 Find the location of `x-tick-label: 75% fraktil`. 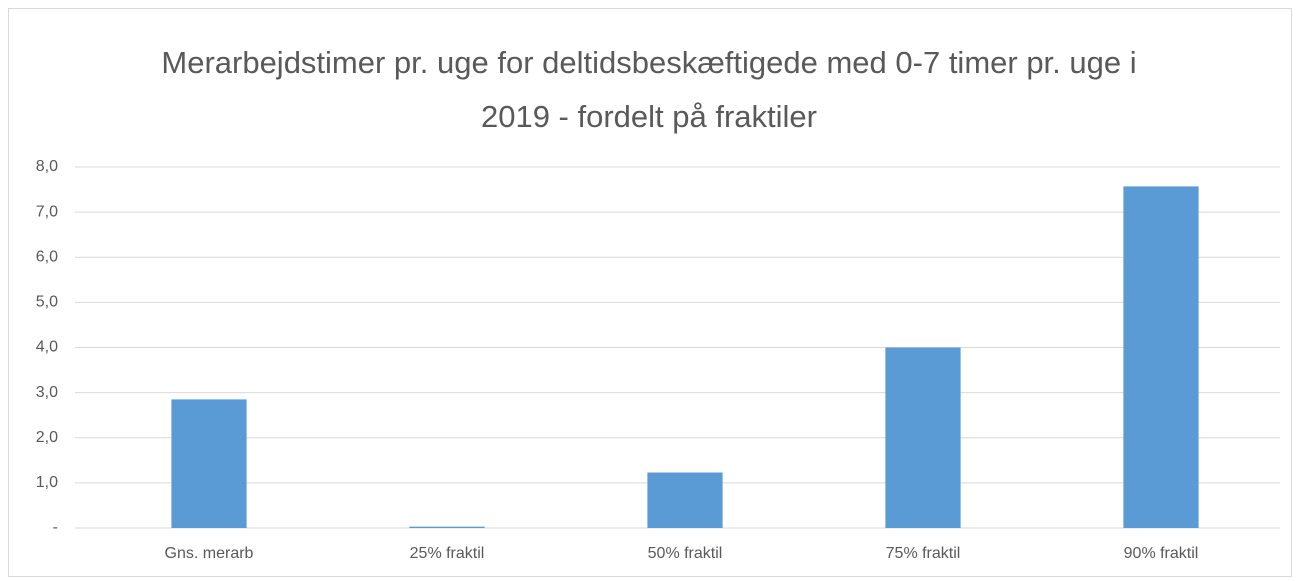

x-tick-label: 75% fraktil is located at coordinates (923, 553).